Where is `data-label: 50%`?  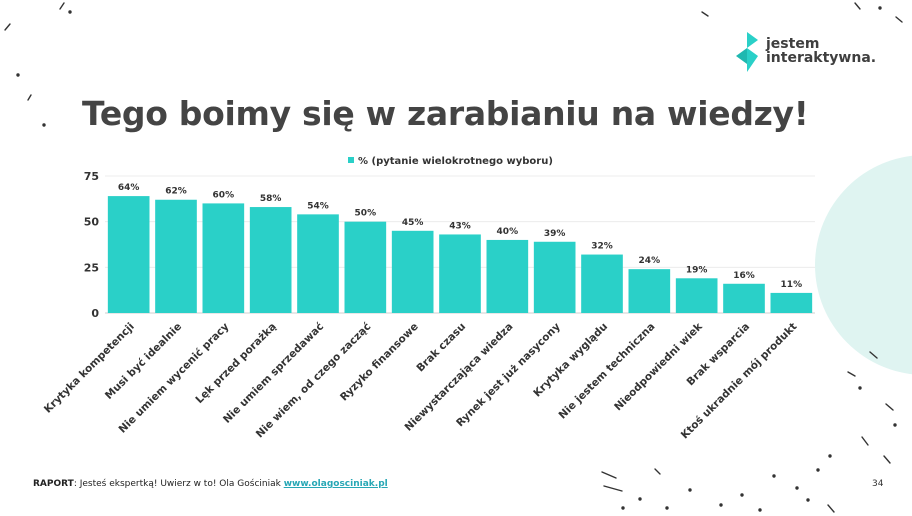 data-label: 50% is located at coordinates (366, 214).